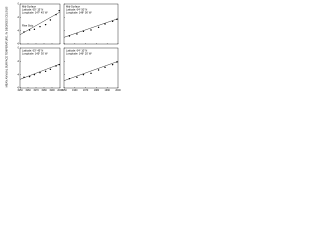 The height and width of the screenshot is (240, 320). I want to click on annotation: Latitude: 64° 50' N, so click(76, 10).